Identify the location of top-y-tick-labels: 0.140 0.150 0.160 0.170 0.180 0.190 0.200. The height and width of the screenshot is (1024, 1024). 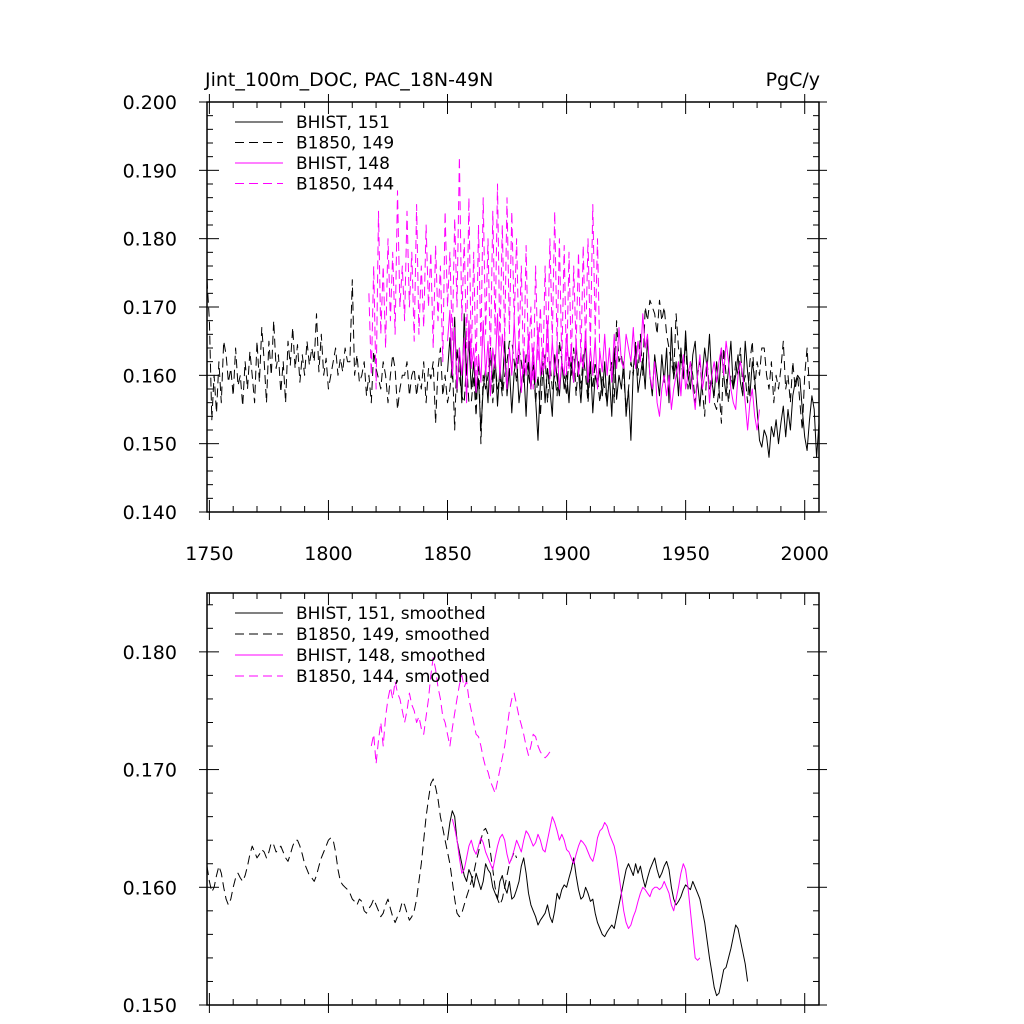
(150, 308).